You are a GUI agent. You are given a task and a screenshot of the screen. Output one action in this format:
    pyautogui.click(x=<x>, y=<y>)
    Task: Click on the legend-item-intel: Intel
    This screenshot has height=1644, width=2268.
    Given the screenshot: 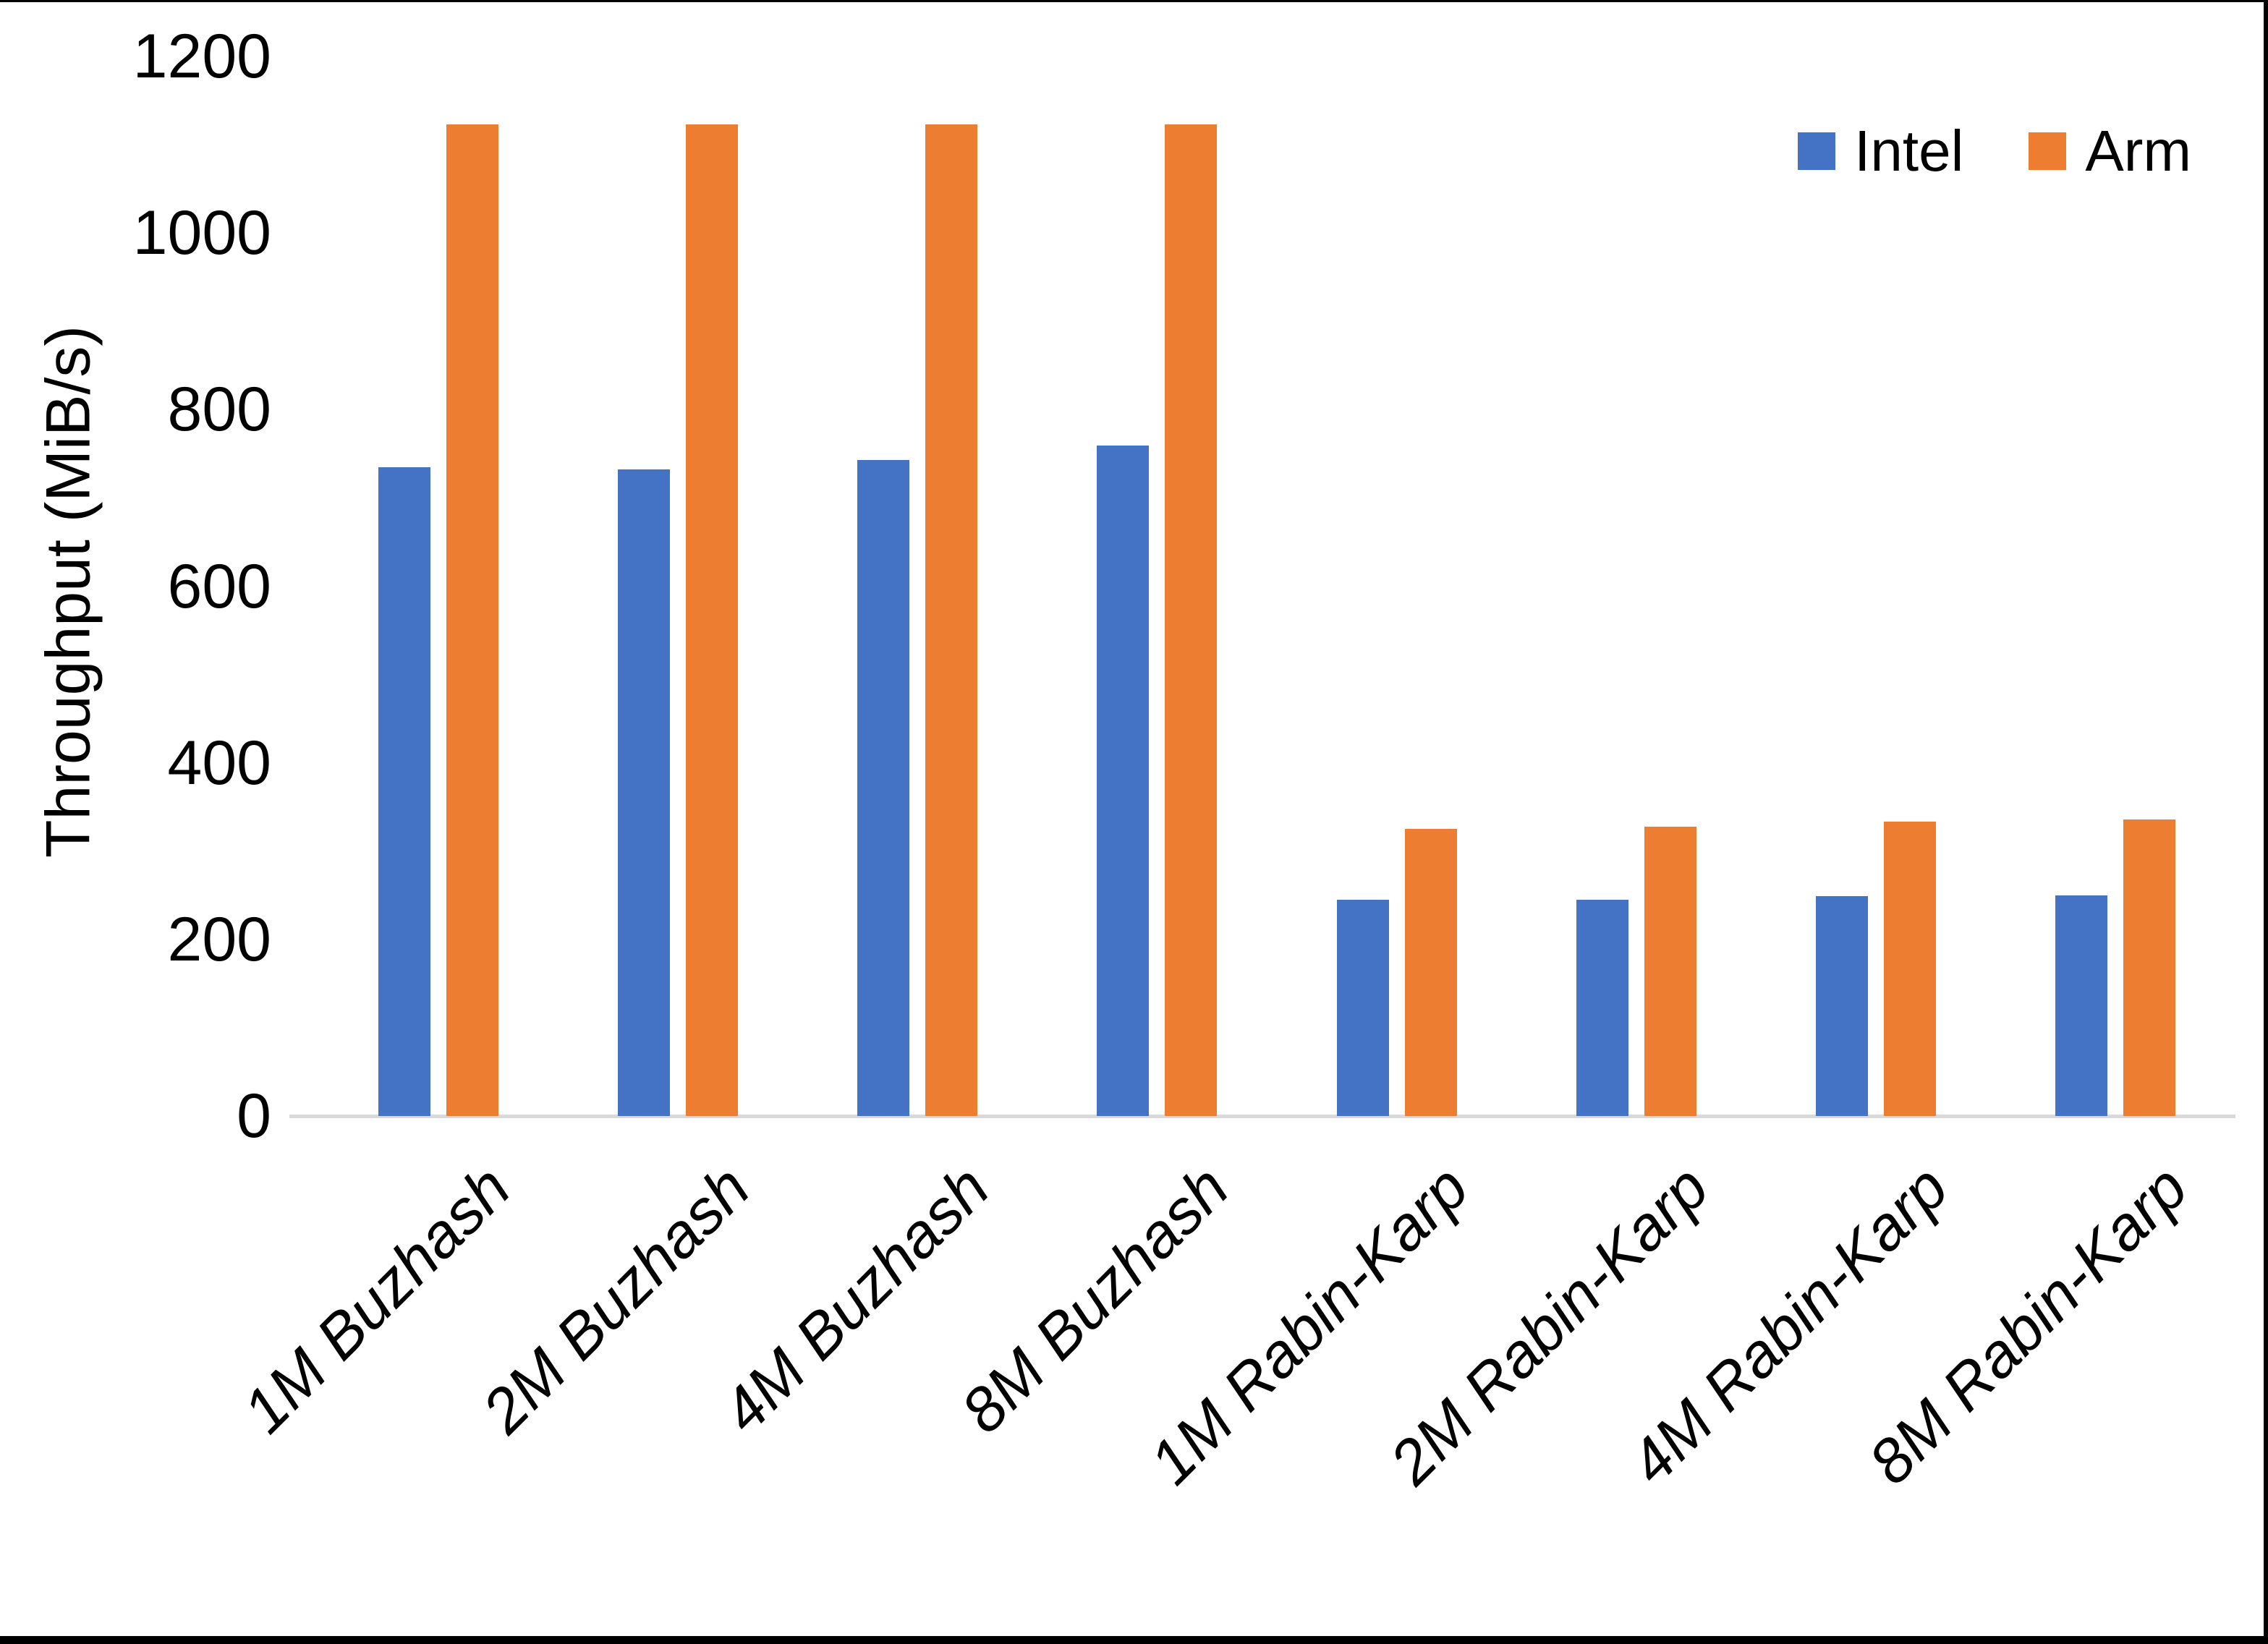 What is the action you would take?
    pyautogui.click(x=1880, y=151)
    